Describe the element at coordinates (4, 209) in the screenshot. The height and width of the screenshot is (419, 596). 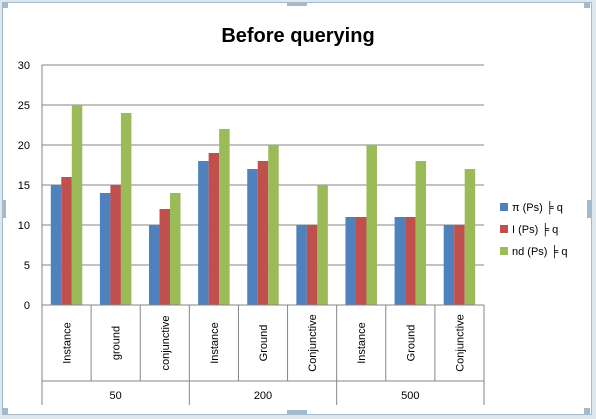
I see `resize-handle-left` at that location.